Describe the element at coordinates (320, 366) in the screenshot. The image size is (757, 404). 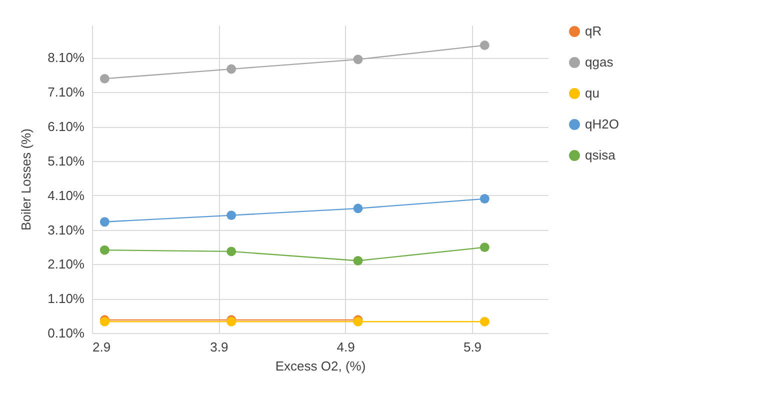
I see `x-axis-title: Excess O2, (%)` at that location.